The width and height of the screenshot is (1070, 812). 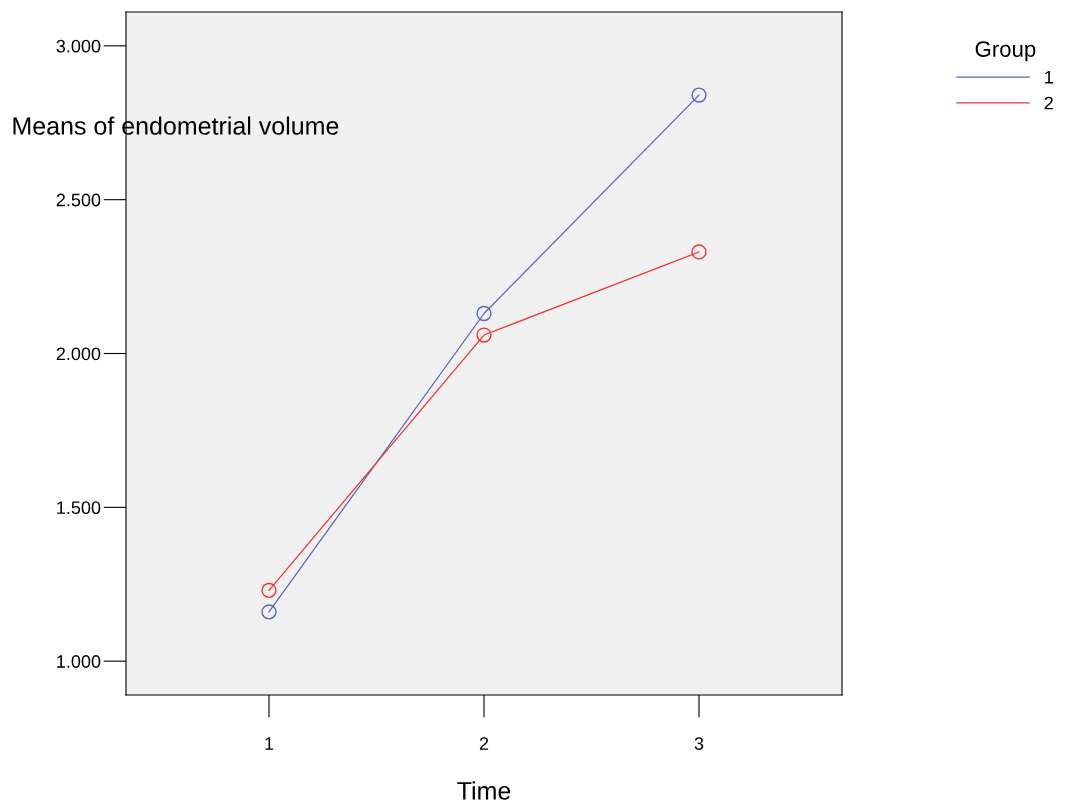 What do you see at coordinates (699, 743) in the screenshot?
I see `x-tick-label: 3` at bounding box center [699, 743].